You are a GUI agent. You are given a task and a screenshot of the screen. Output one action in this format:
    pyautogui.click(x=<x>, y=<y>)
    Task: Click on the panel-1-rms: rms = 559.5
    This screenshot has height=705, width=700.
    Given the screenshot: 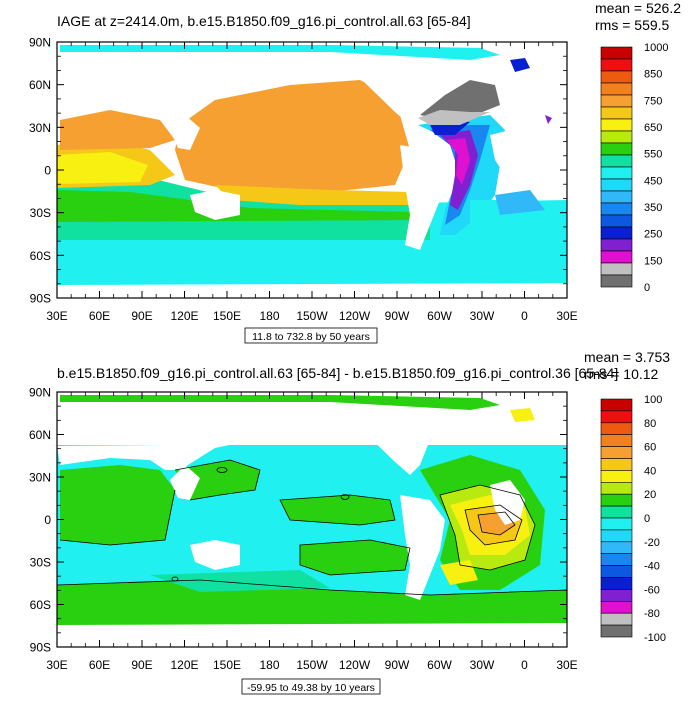 What is the action you would take?
    pyautogui.click(x=632, y=25)
    